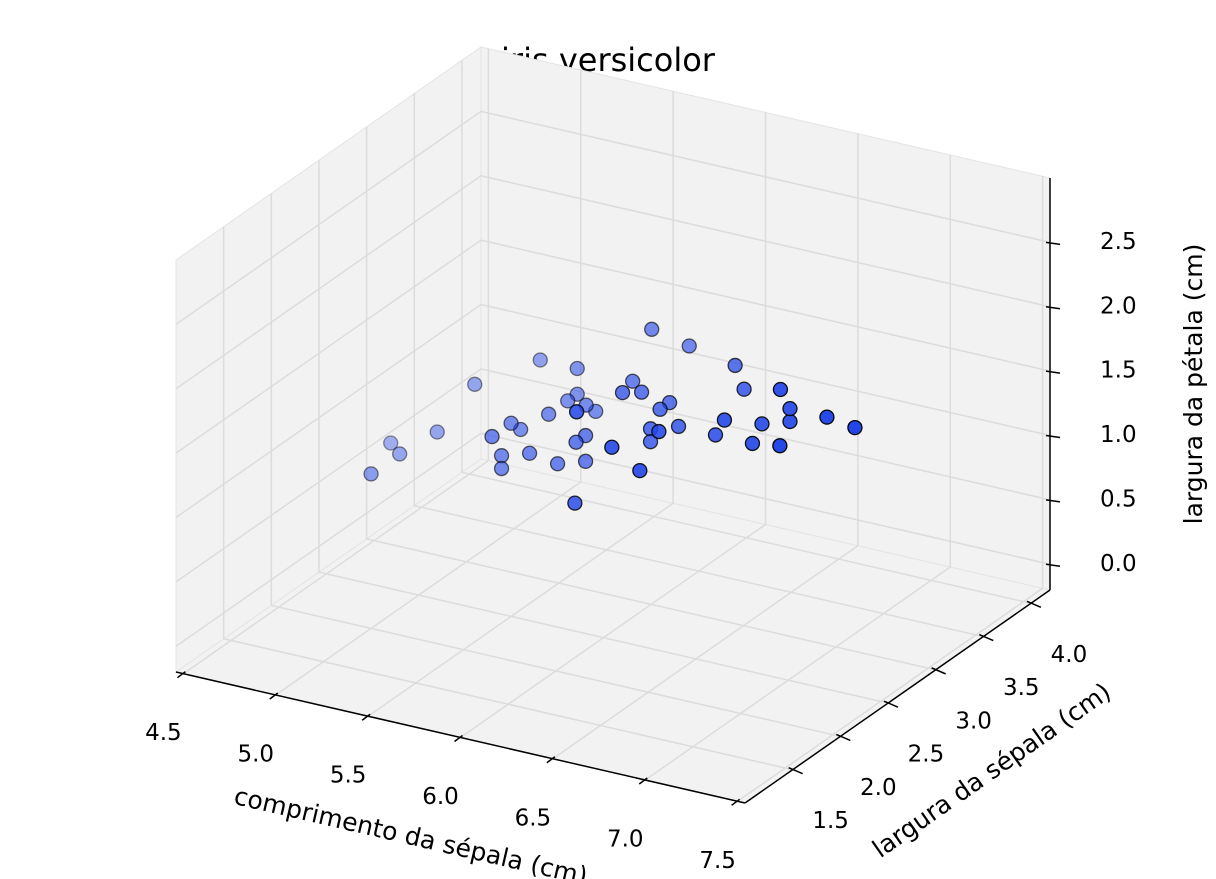  I want to click on x-tick-label: 5.0, so click(255, 754).